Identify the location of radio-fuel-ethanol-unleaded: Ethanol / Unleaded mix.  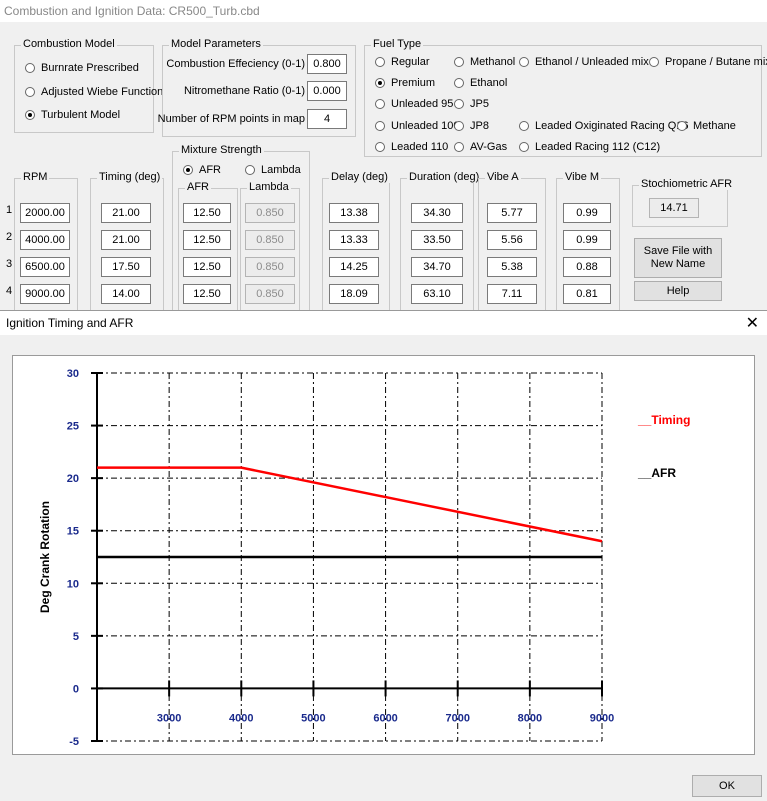
(584, 62).